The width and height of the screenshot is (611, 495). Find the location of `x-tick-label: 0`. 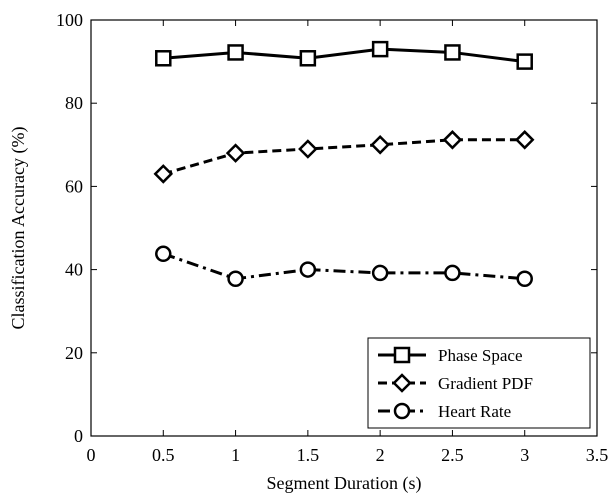

x-tick-label: 0 is located at coordinates (91, 455).